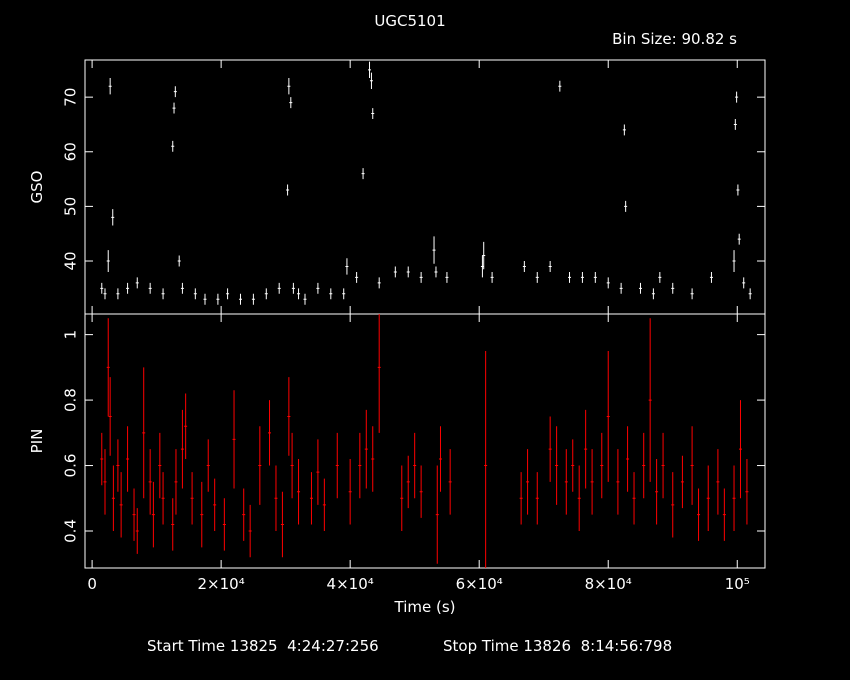  Describe the element at coordinates (263, 646) in the screenshot. I see `start-time: Start Time 13825 4:24:27:256` at that location.